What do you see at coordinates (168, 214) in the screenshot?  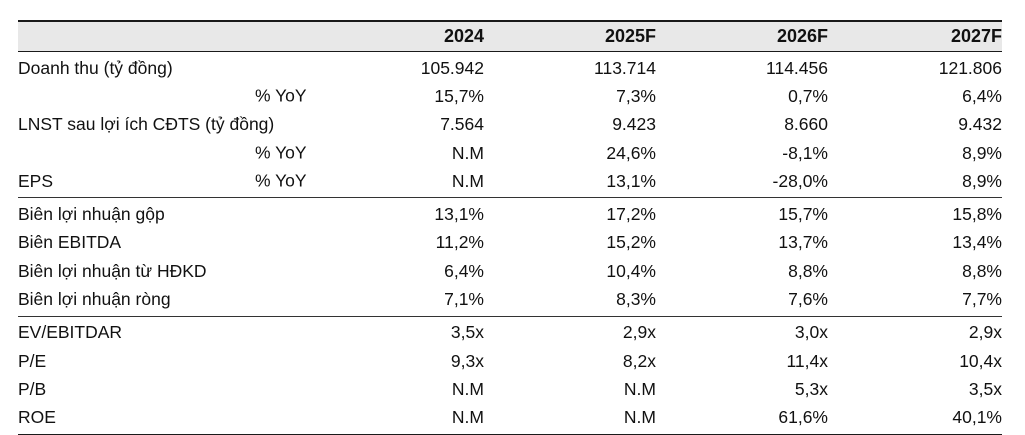 I see `row-label-cell: Biên lợi nhuận gộp` at bounding box center [168, 214].